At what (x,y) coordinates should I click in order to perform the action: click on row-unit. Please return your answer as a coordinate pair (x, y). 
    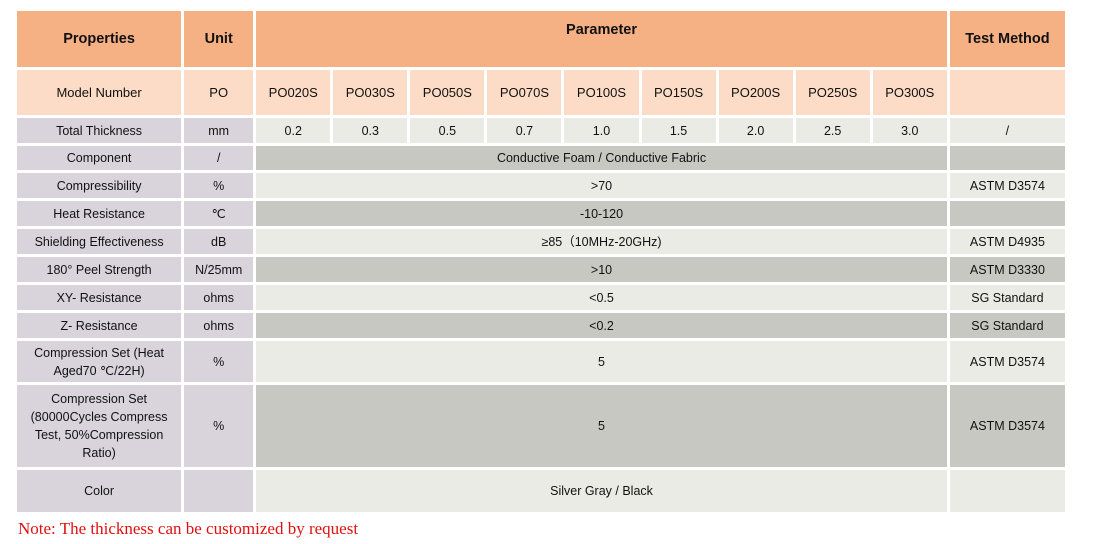
    Looking at the image, I should click on (219, 491).